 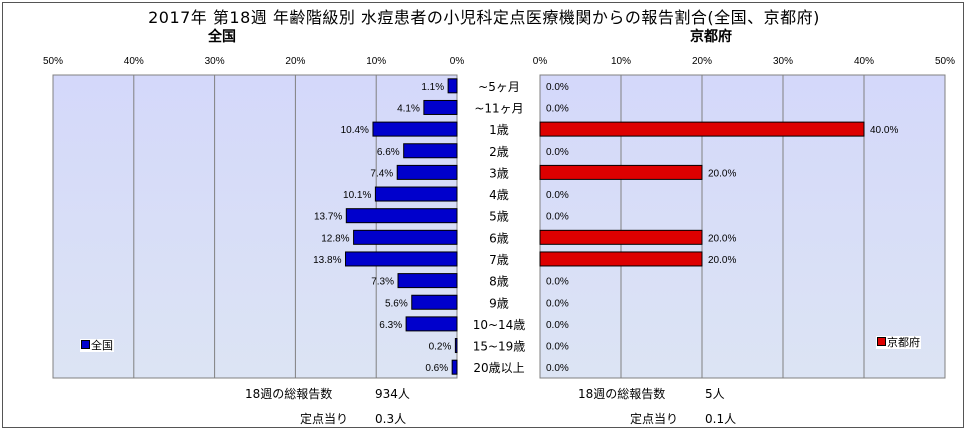 What do you see at coordinates (715, 394) in the screenshot?
I see `kyoto-total-value: 5人` at bounding box center [715, 394].